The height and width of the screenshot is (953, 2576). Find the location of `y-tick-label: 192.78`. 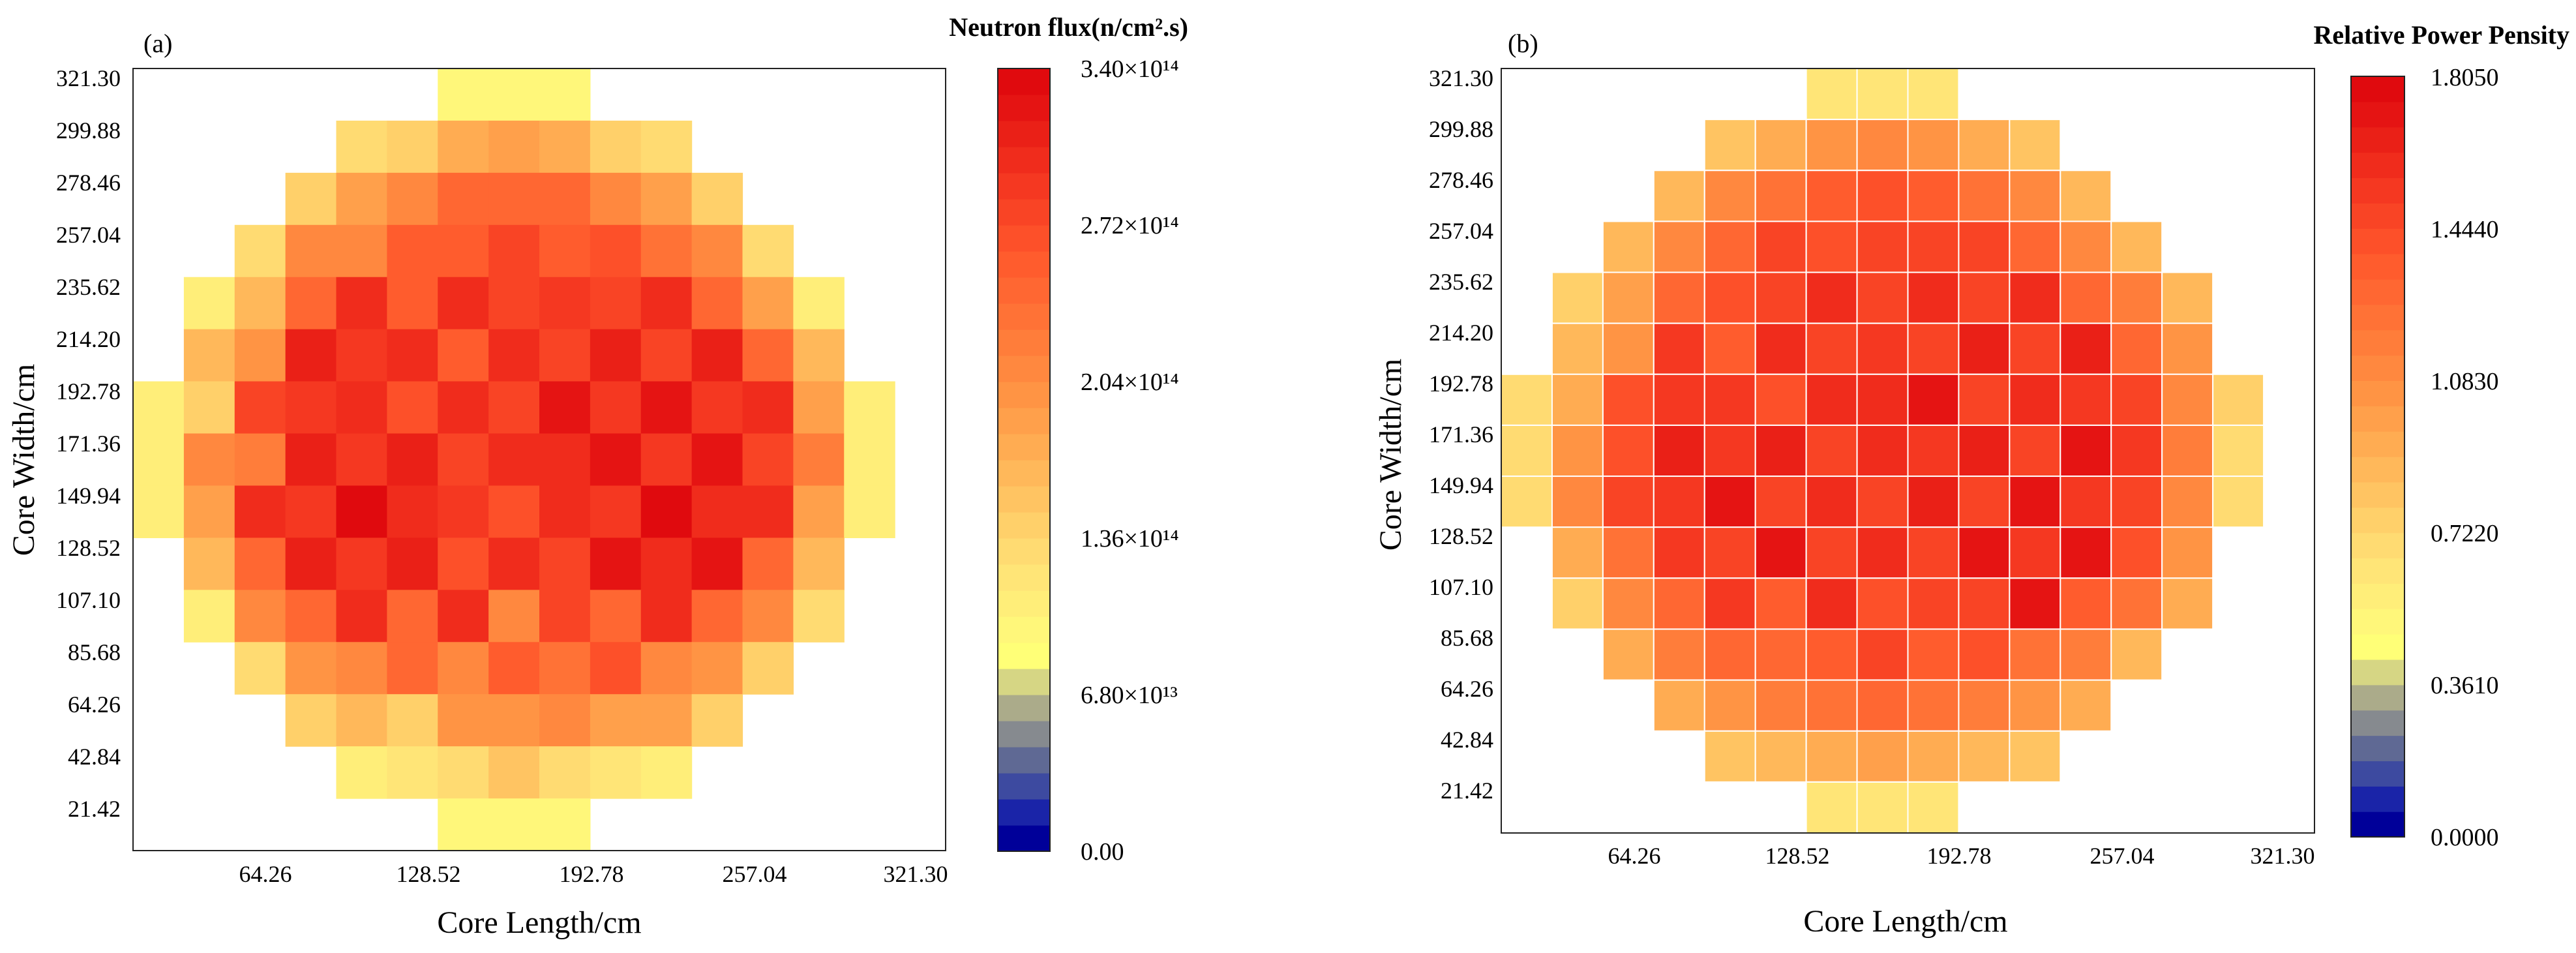

y-tick-label: 192.78 is located at coordinates (88, 391).